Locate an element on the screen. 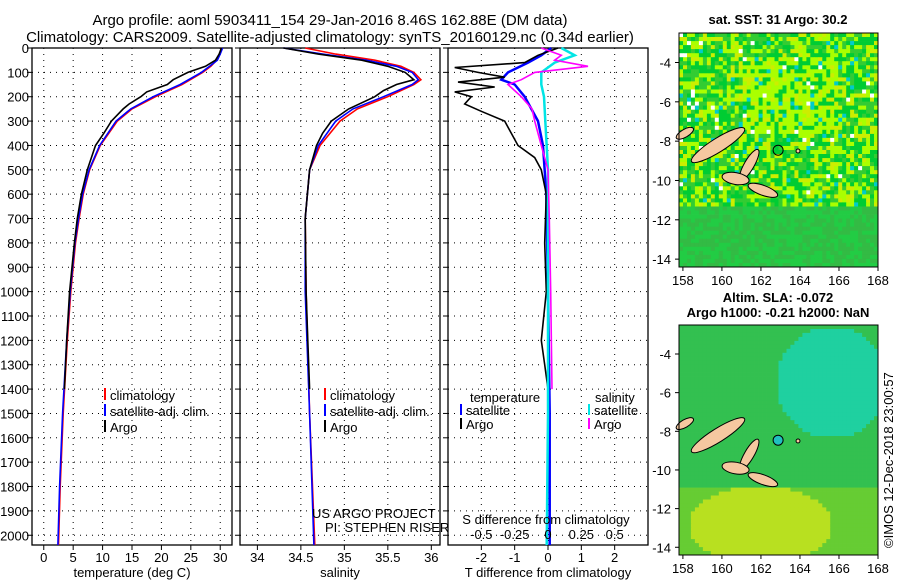 This screenshot has height=580, width=900. x-tick-label: 1 is located at coordinates (581, 557).